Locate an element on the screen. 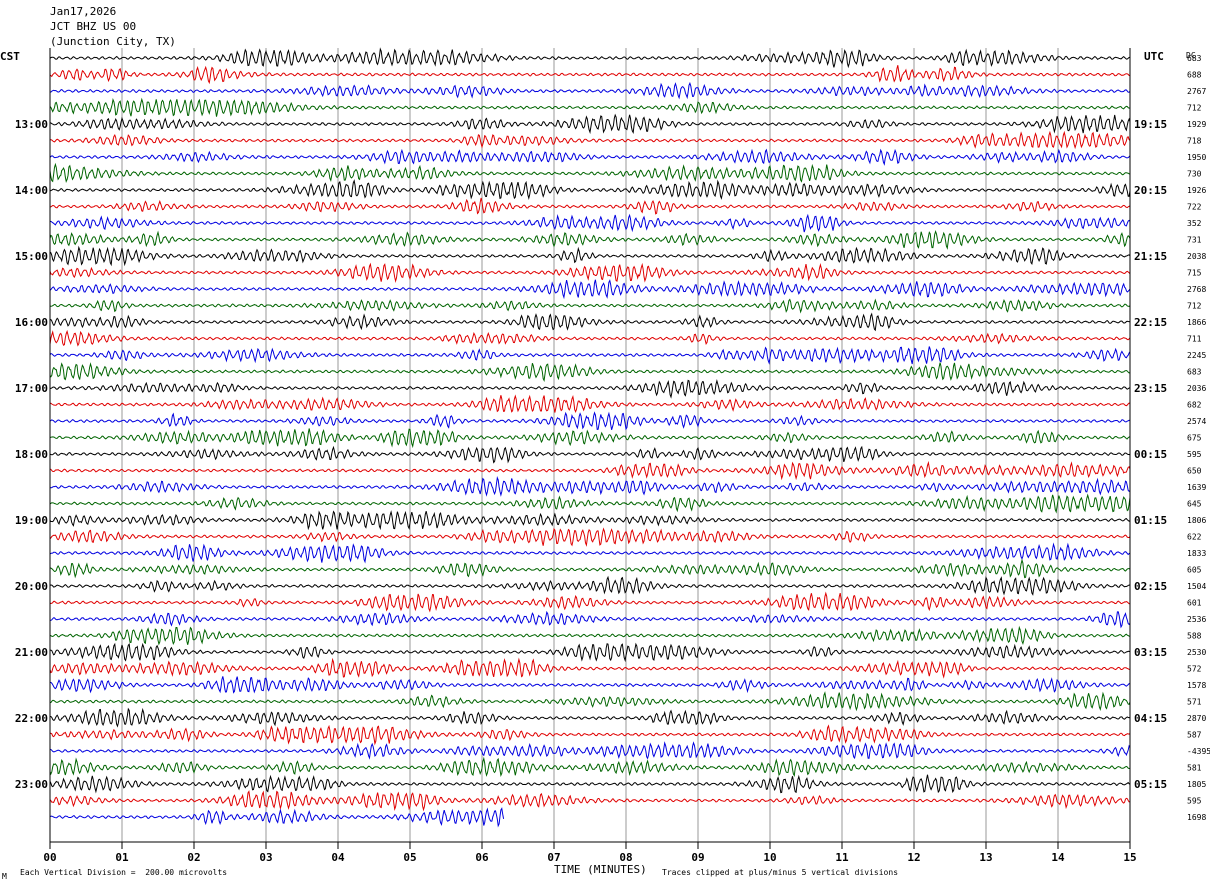 The height and width of the screenshot is (886, 1210). dc-offset-label: 572 is located at coordinates (1194, 669).